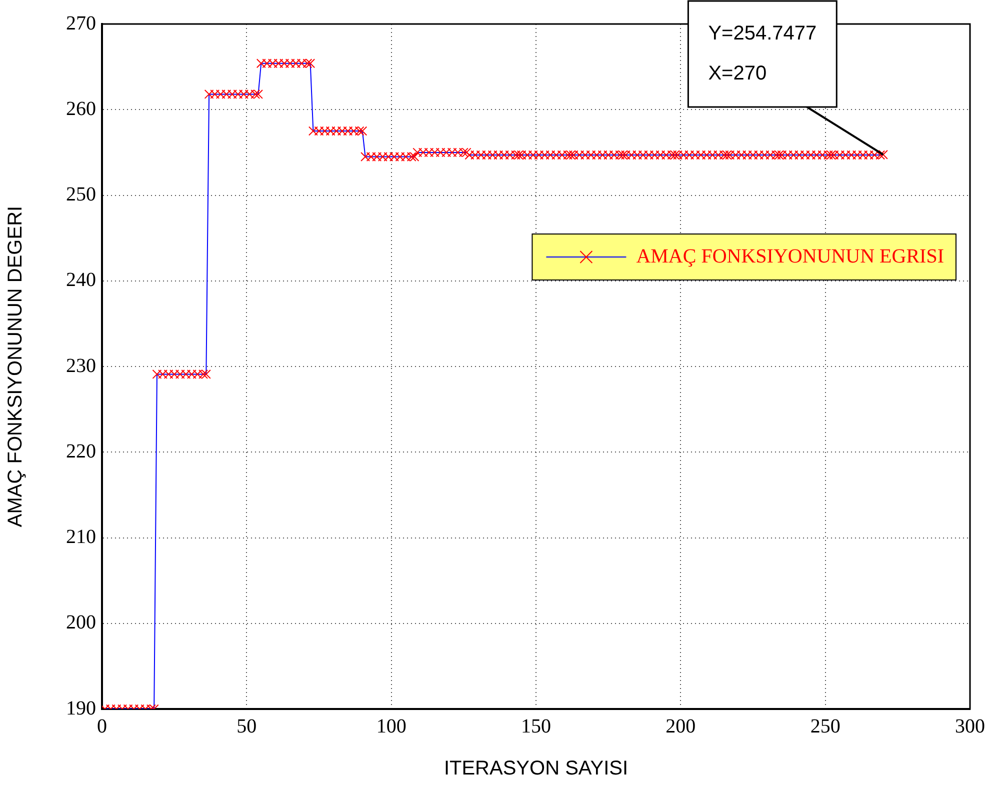 The height and width of the screenshot is (785, 999). Describe the element at coordinates (536, 726) in the screenshot. I see `x-tick-label: 150` at that location.